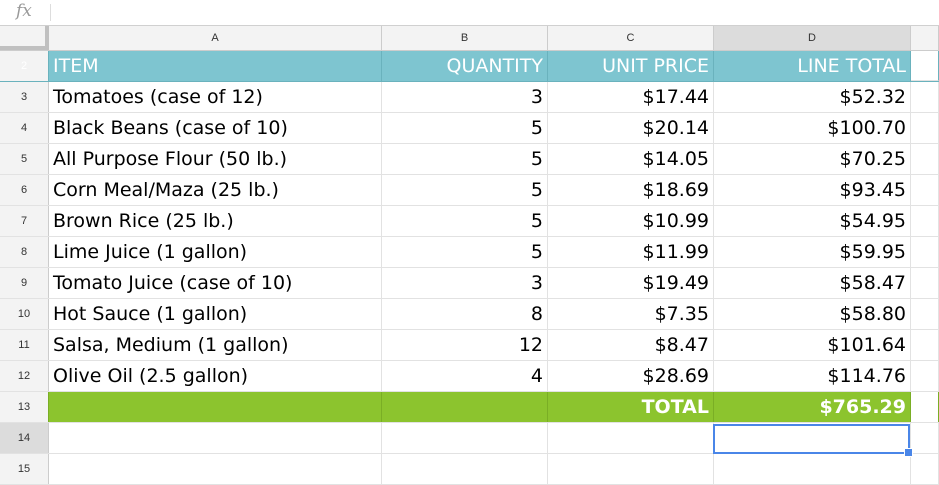  What do you see at coordinates (631, 159) in the screenshot?
I see `cell: $14.05` at bounding box center [631, 159].